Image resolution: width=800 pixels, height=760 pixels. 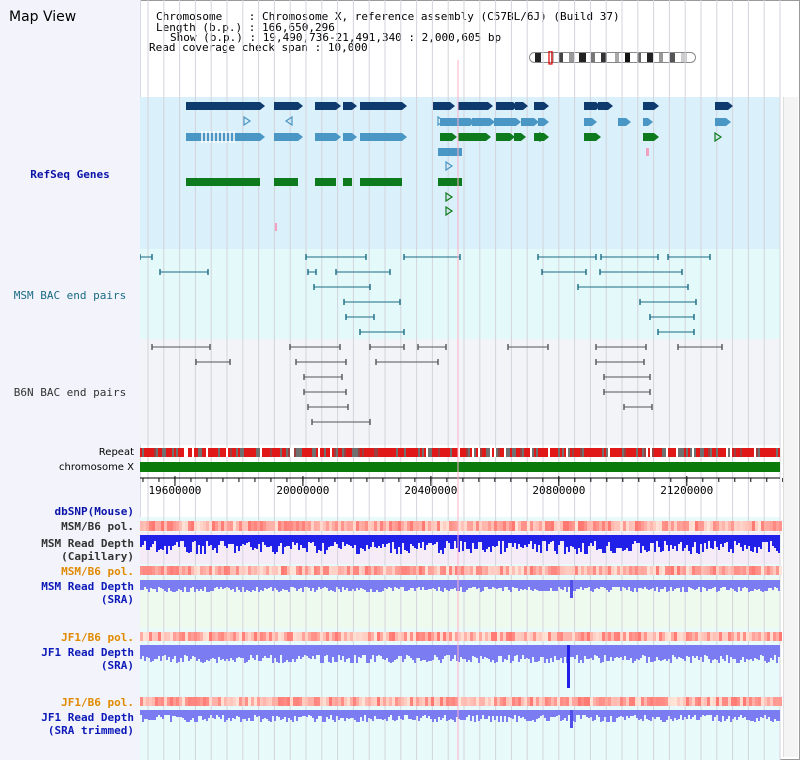 I want to click on label-msm-b6-pol: MSM/B6 pol., so click(x=97, y=526).